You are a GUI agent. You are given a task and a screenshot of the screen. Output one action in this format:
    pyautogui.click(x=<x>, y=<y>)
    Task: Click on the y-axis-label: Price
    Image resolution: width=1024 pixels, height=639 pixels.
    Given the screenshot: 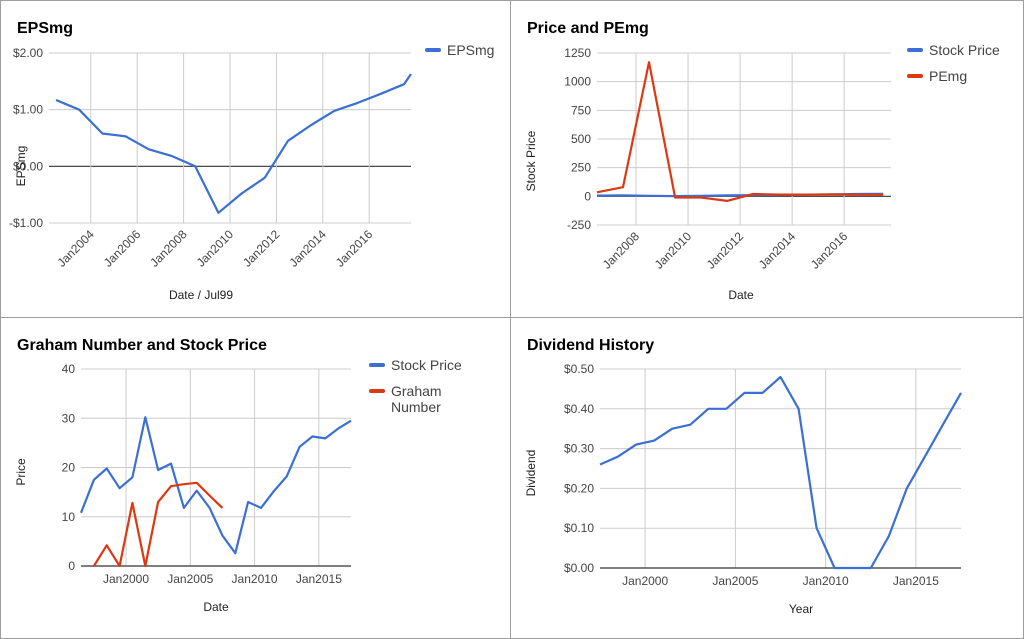 What is the action you would take?
    pyautogui.click(x=21, y=472)
    